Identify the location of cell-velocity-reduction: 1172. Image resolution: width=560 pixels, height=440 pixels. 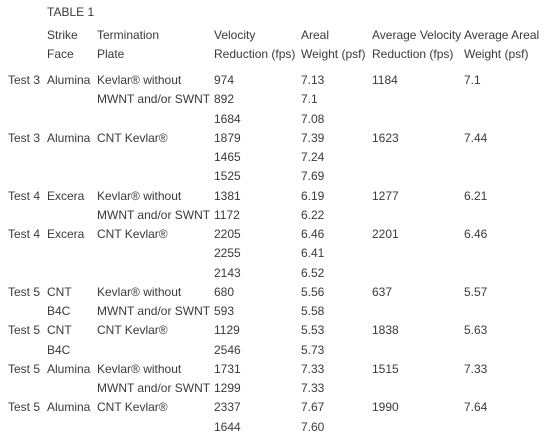
(227, 215).